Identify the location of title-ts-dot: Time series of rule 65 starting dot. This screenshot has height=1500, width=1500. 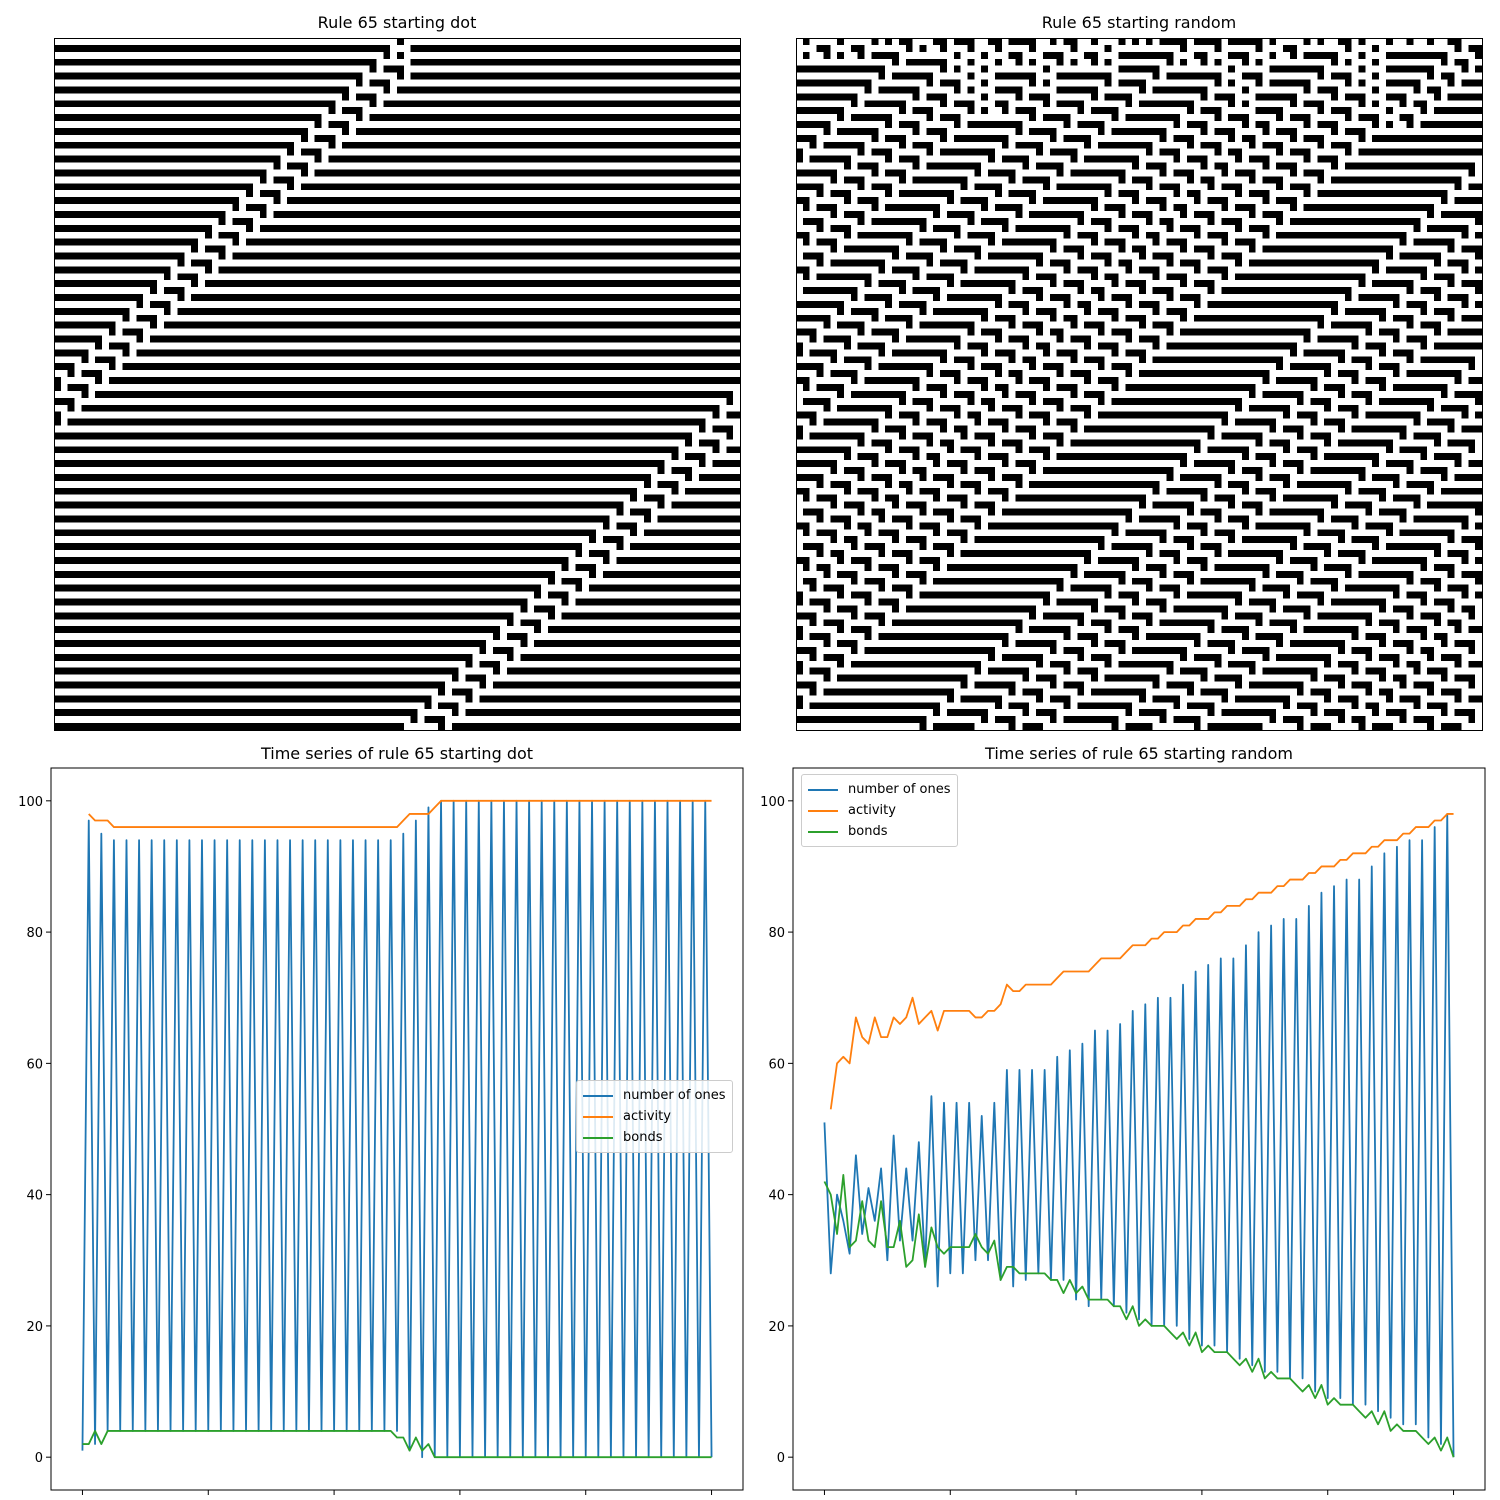
(397, 753).